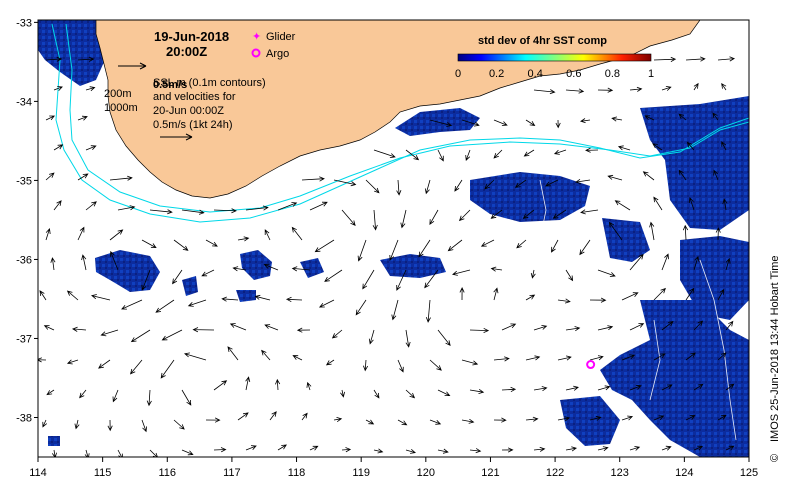  I want to click on colorbar-tick-label: 0.8, so click(612, 74).